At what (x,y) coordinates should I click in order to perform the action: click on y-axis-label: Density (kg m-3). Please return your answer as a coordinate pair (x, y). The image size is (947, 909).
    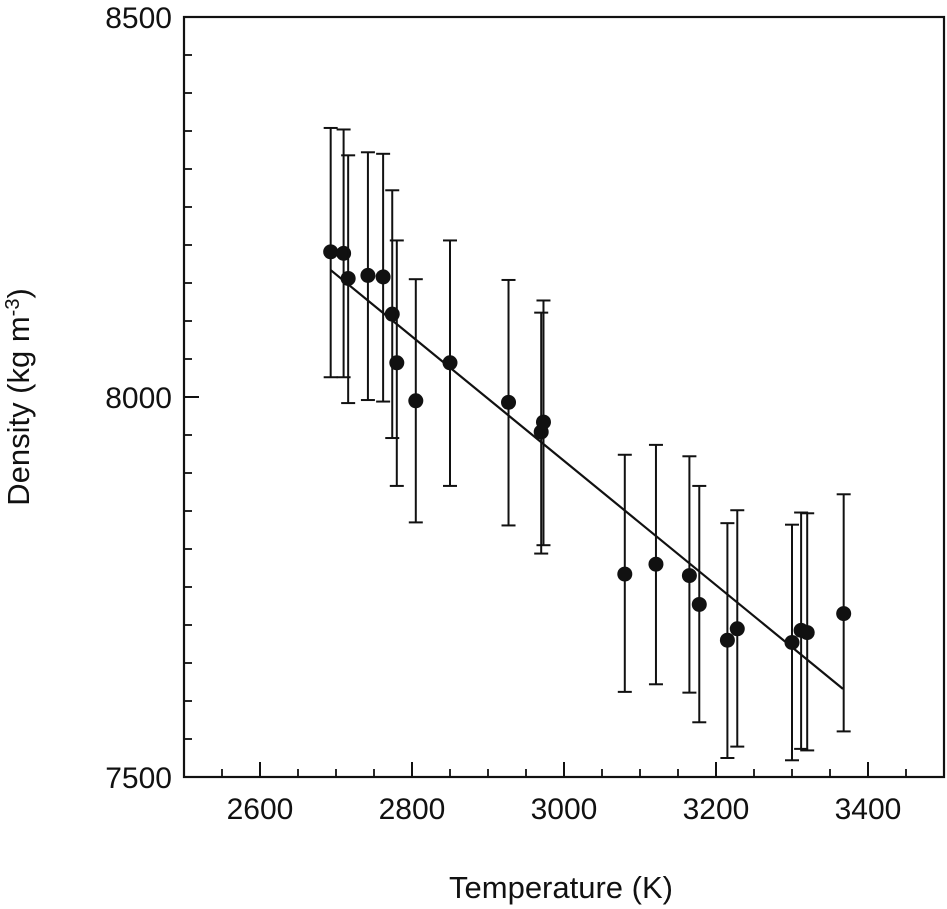
    Looking at the image, I should click on (18, 397).